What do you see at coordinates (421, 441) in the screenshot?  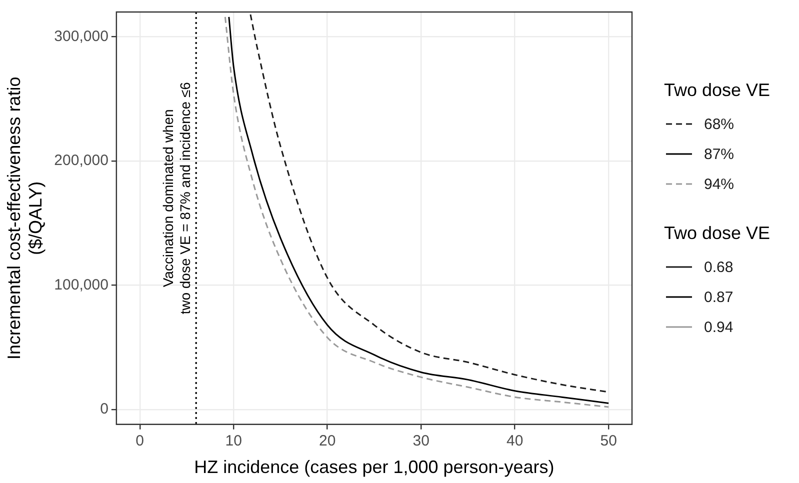 I see `x-tick-label: 30` at bounding box center [421, 441].